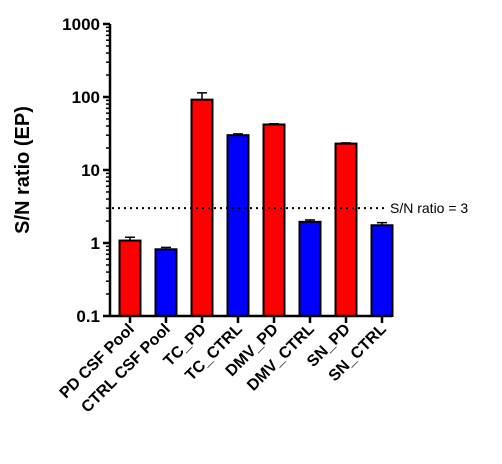  Describe the element at coordinates (382, 270) in the screenshot. I see `bar-sn-ctrl` at that location.